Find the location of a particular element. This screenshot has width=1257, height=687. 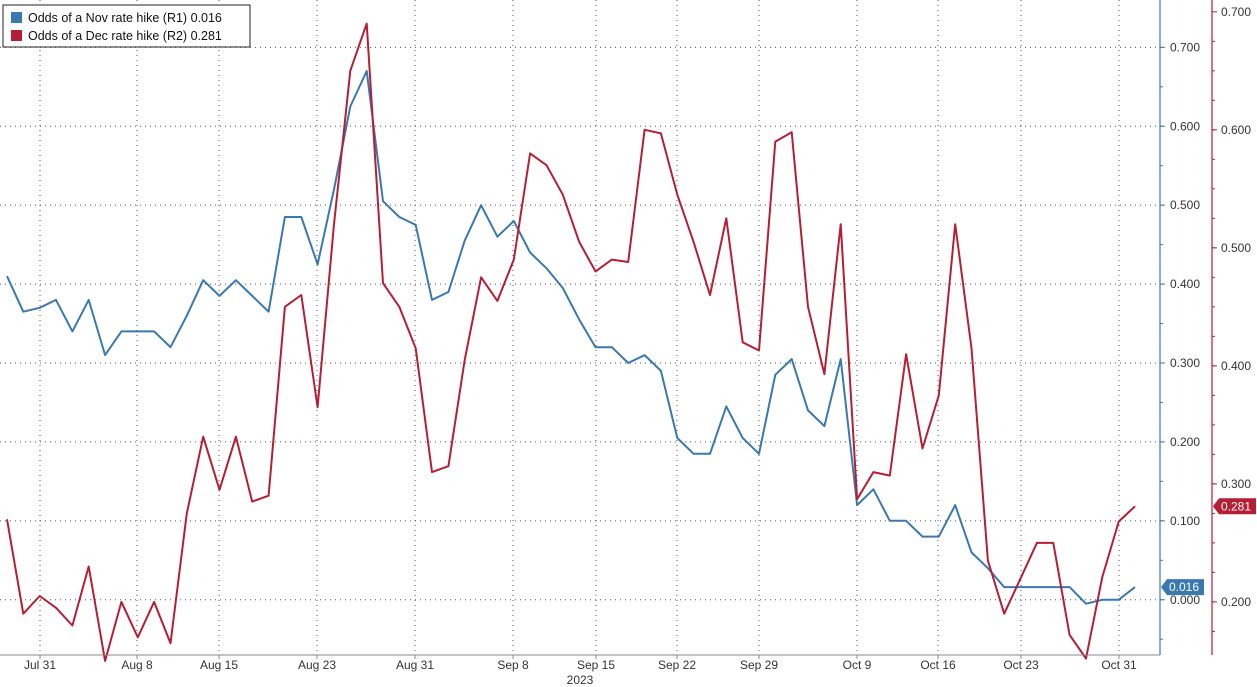

x-tick-label: Sep 29 is located at coordinates (759, 665).